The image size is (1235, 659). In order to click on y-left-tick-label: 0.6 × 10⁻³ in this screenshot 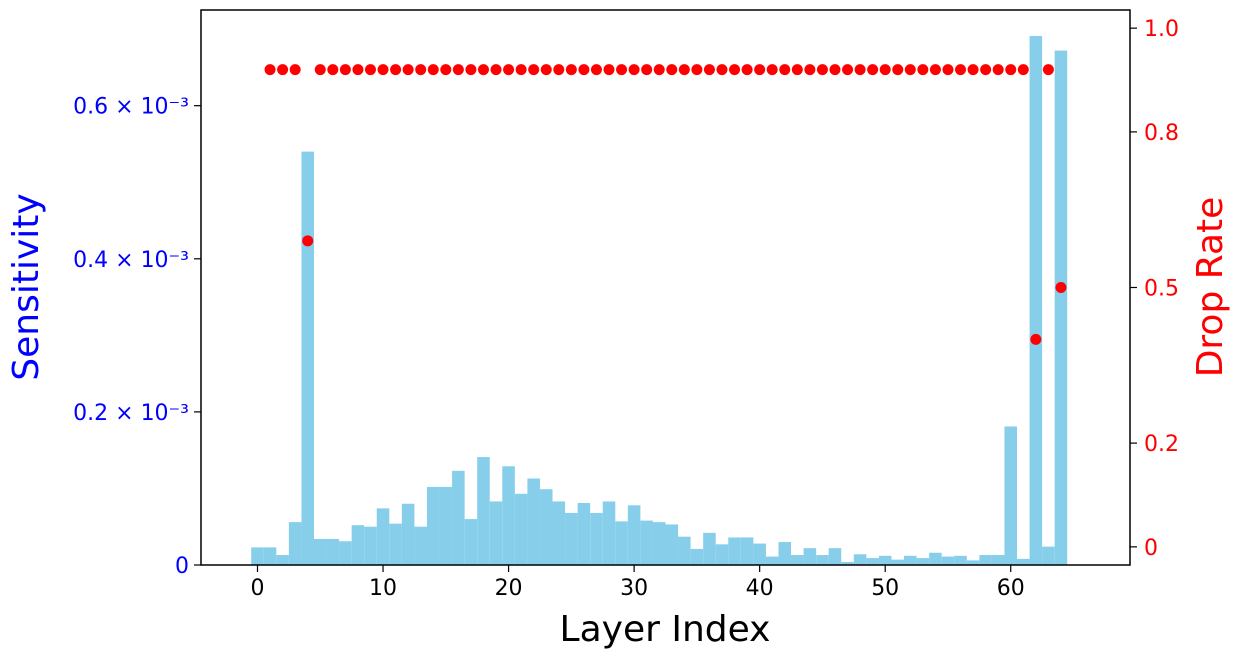, I will do `click(131, 107)`.